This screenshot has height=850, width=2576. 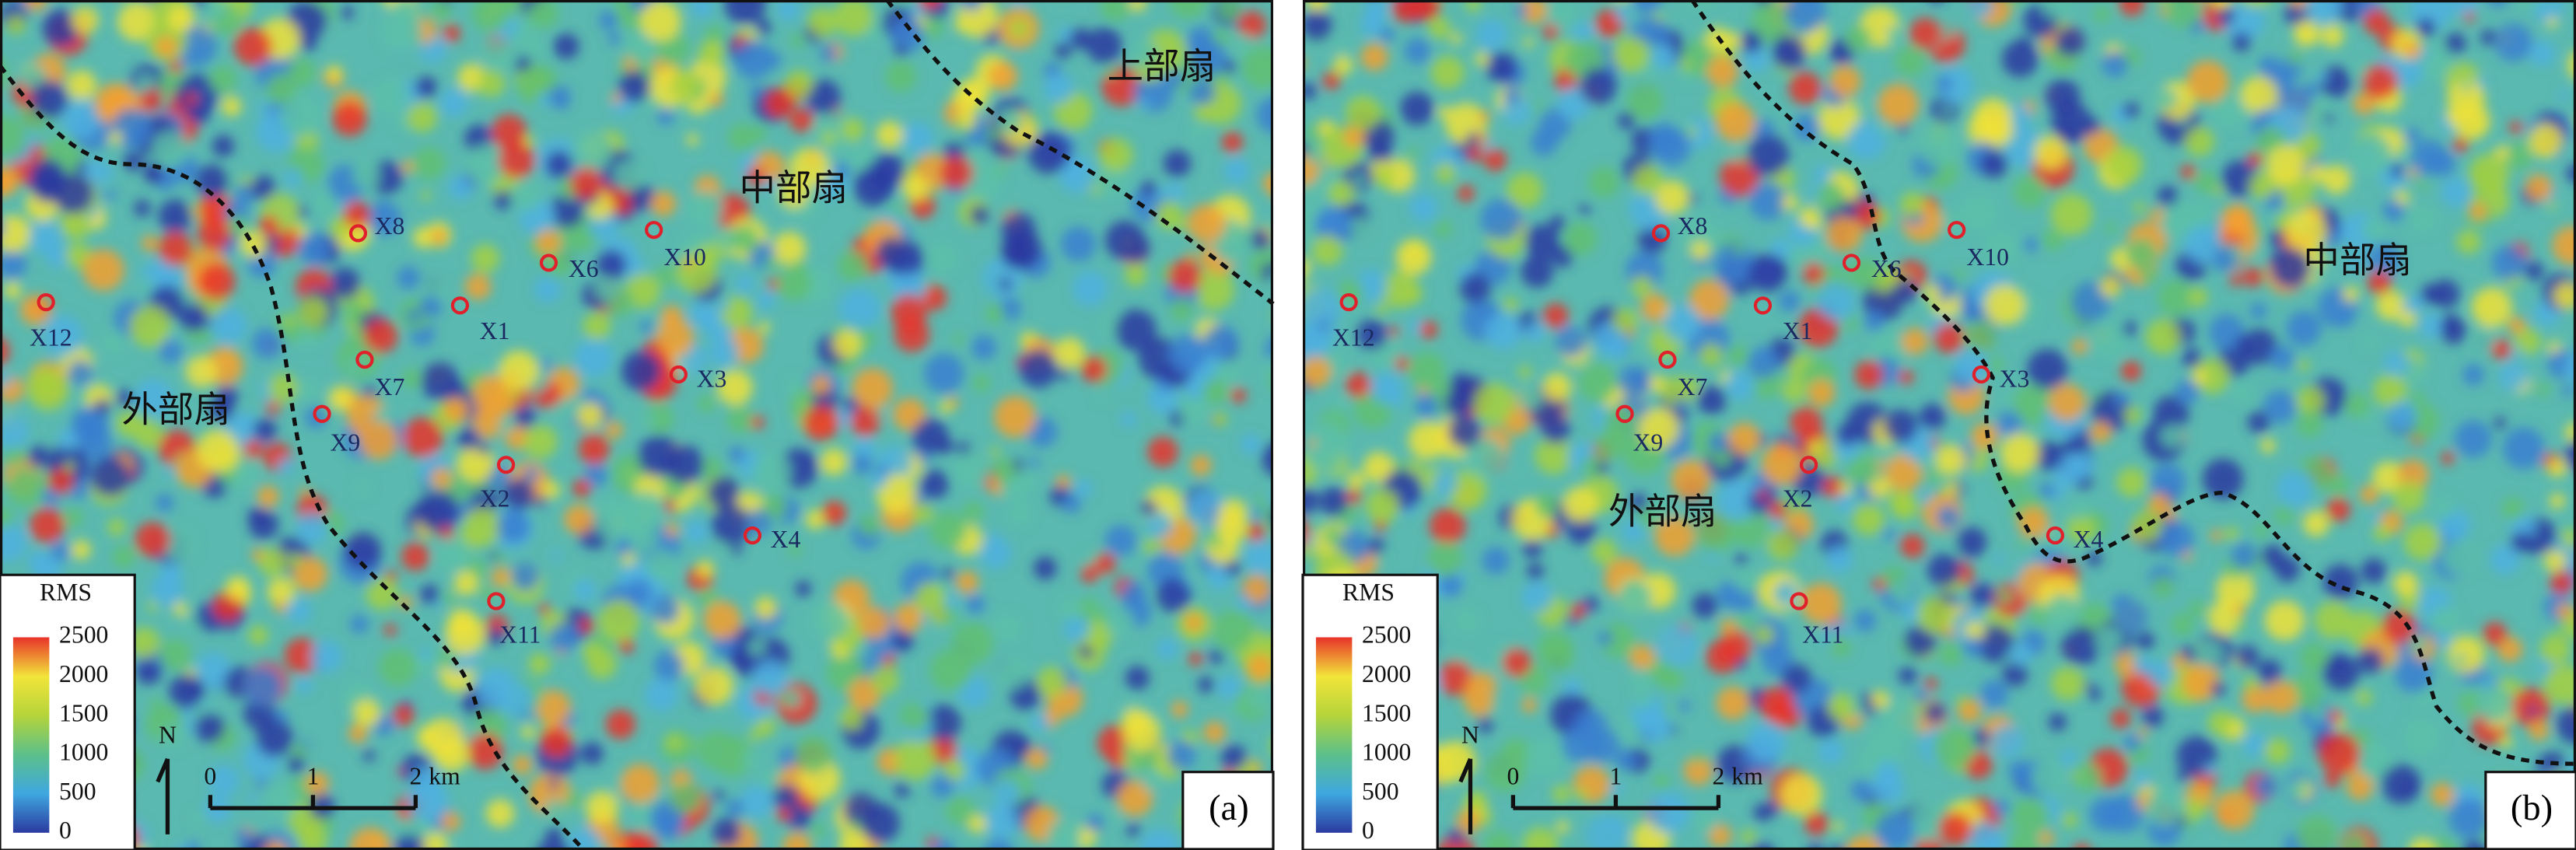 I want to click on well-label: X7, so click(x=1693, y=387).